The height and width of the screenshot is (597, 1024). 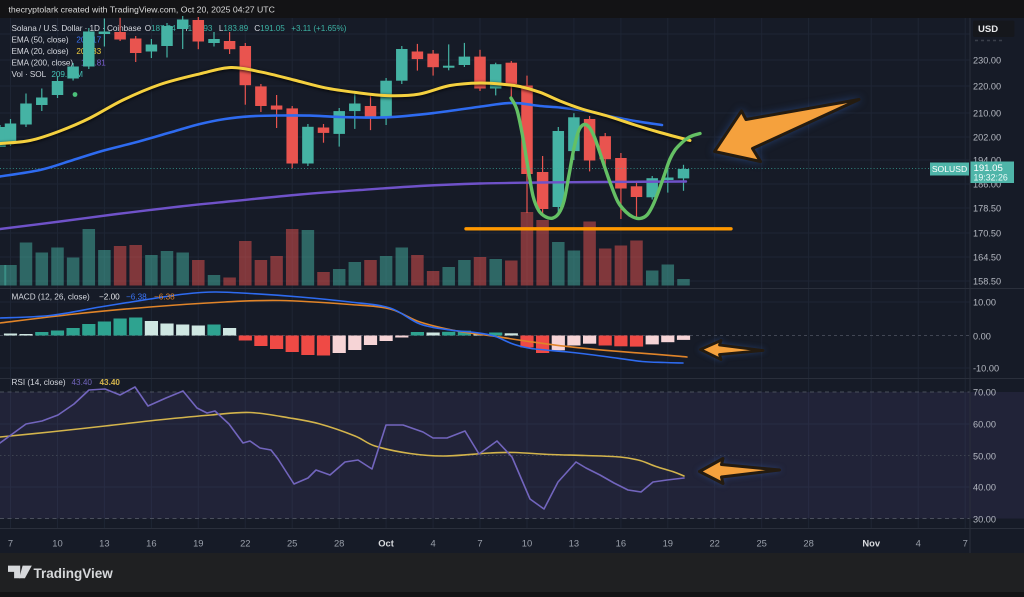 I want to click on svg-text: 230.00, so click(x=987, y=61).